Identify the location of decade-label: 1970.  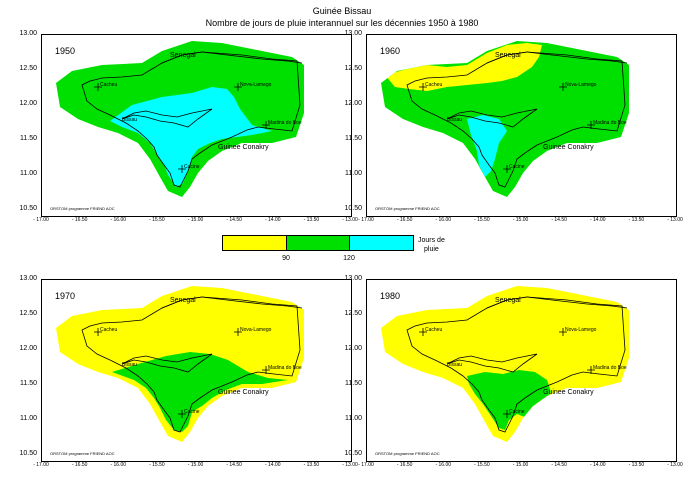
(65, 296).